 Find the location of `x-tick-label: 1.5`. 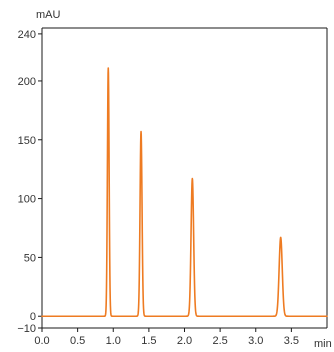

x-tick-label: 1.5 is located at coordinates (148, 341).